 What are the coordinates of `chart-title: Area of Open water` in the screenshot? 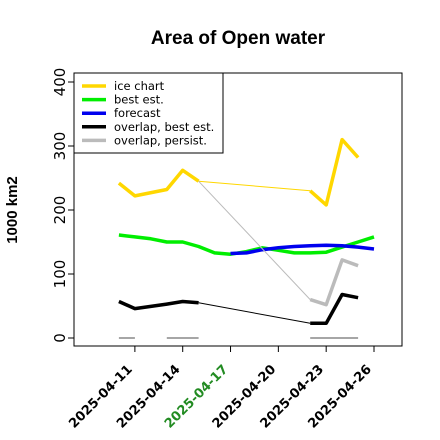 It's located at (238, 38).